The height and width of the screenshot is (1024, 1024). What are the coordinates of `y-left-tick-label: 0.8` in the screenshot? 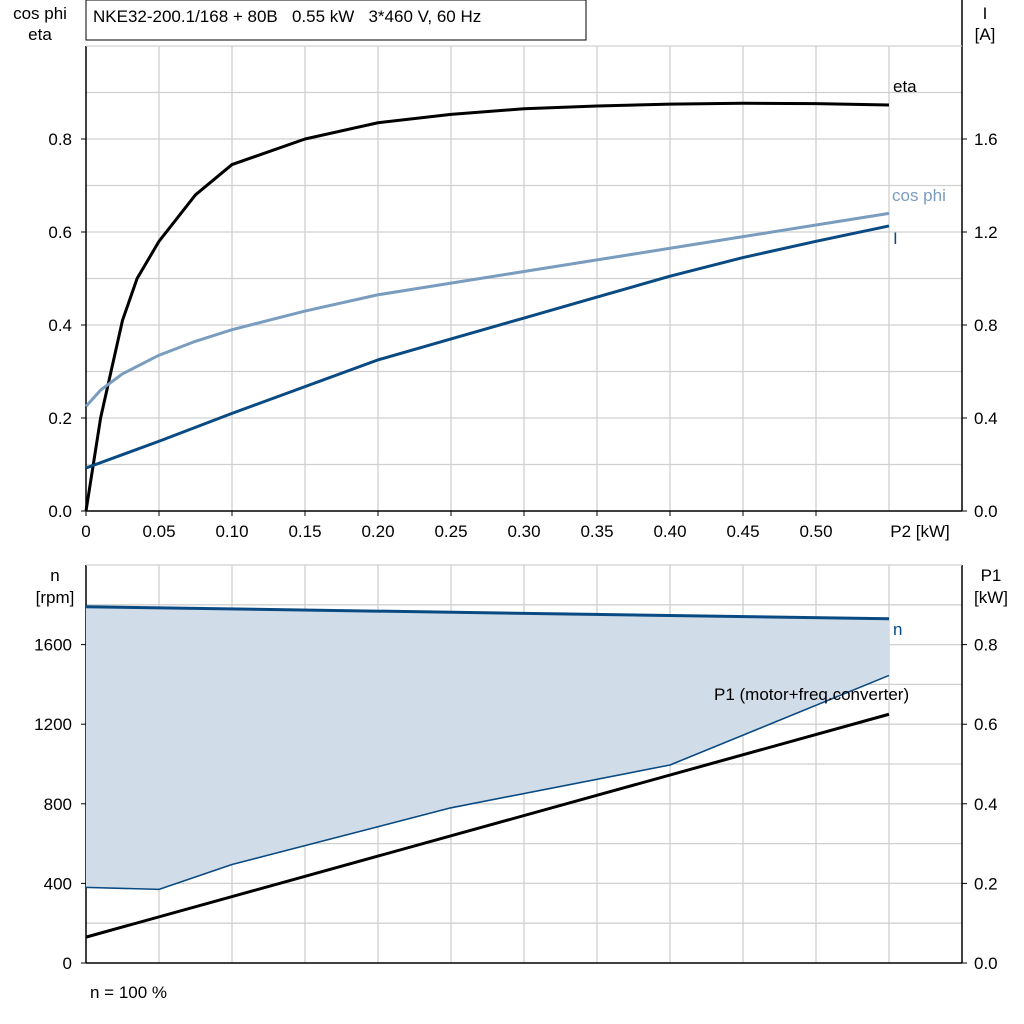 It's located at (60, 139).